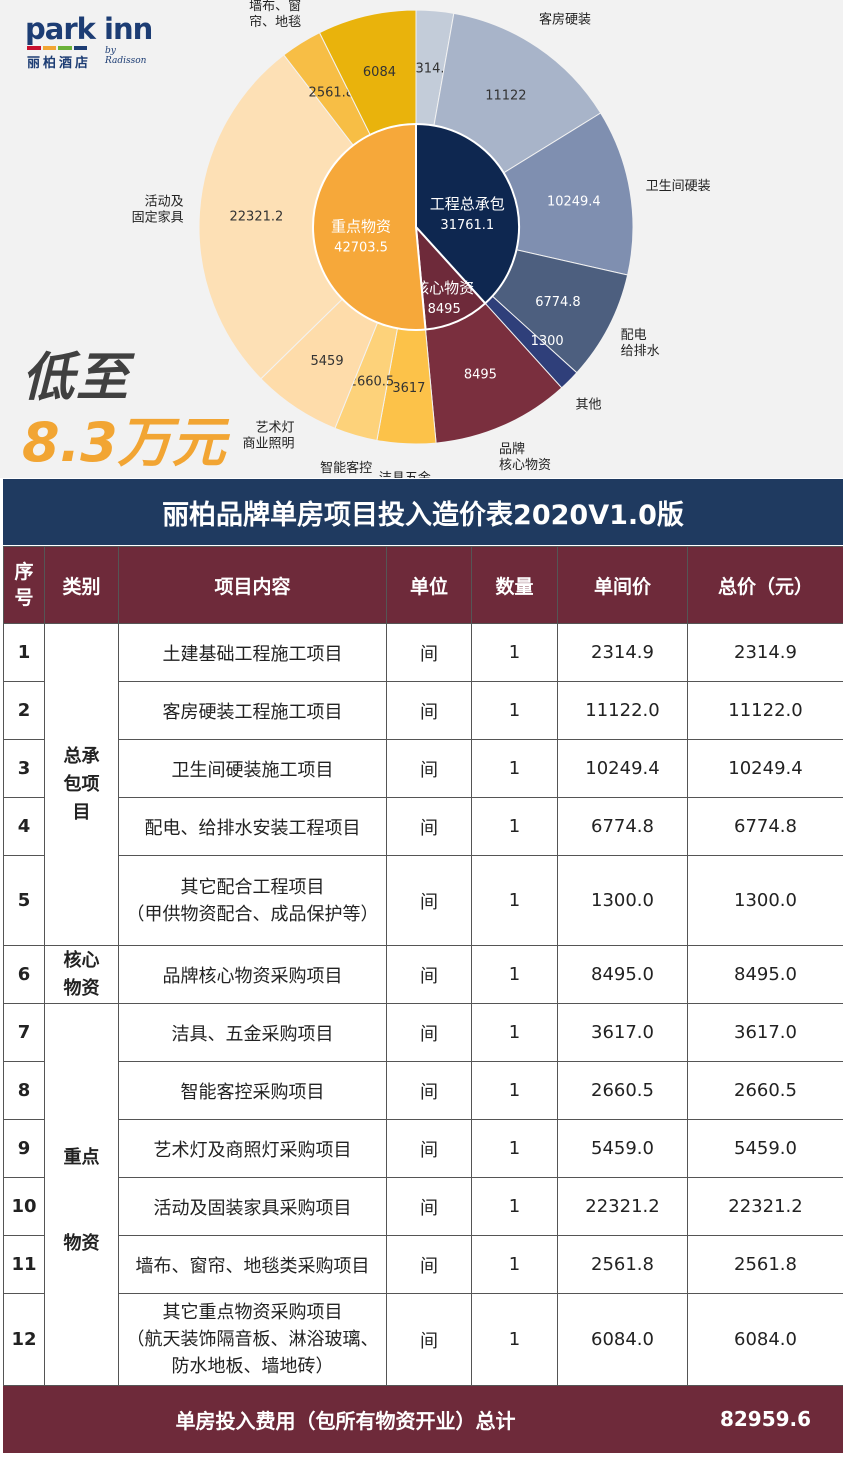 The image size is (843, 1458). I want to click on outer-value-label-7: 2660.5, so click(372, 382).